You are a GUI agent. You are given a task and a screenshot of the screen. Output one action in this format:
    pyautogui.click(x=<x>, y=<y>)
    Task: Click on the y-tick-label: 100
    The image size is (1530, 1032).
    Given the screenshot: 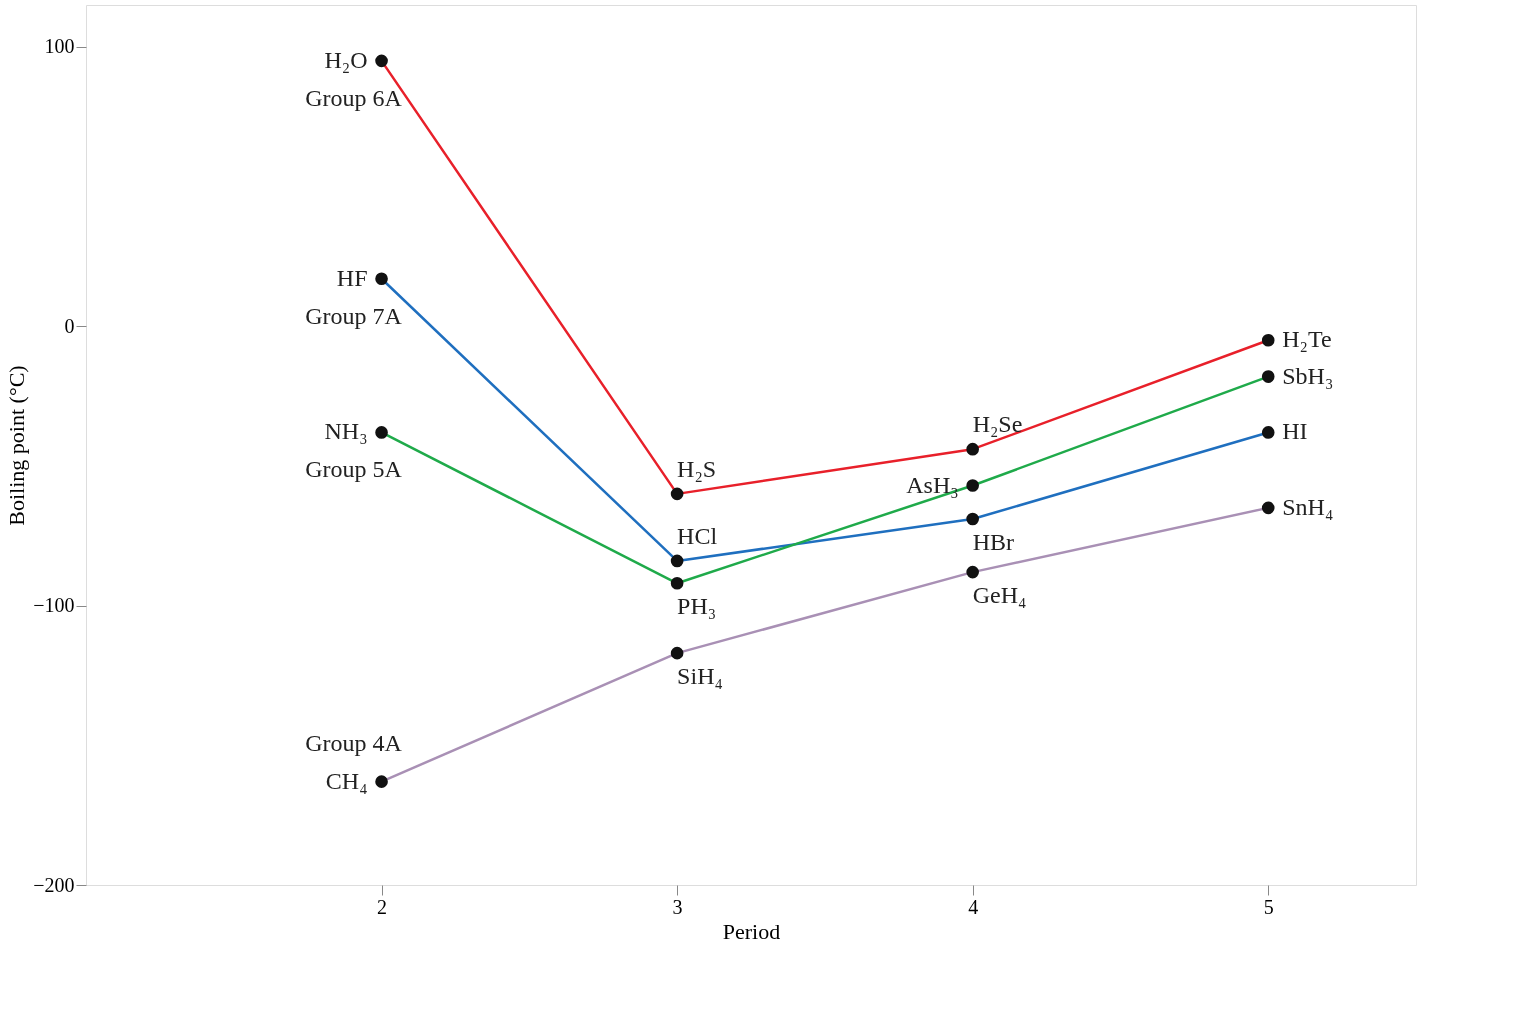 What is the action you would take?
    pyautogui.click(x=59, y=46)
    